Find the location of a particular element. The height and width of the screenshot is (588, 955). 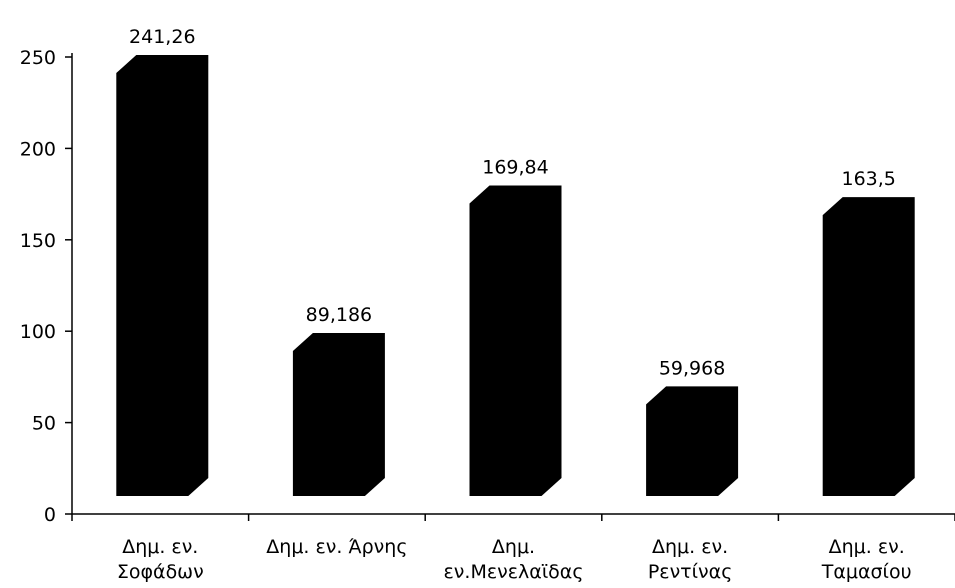

x-category-label: Σοφάδων is located at coordinates (160, 572).